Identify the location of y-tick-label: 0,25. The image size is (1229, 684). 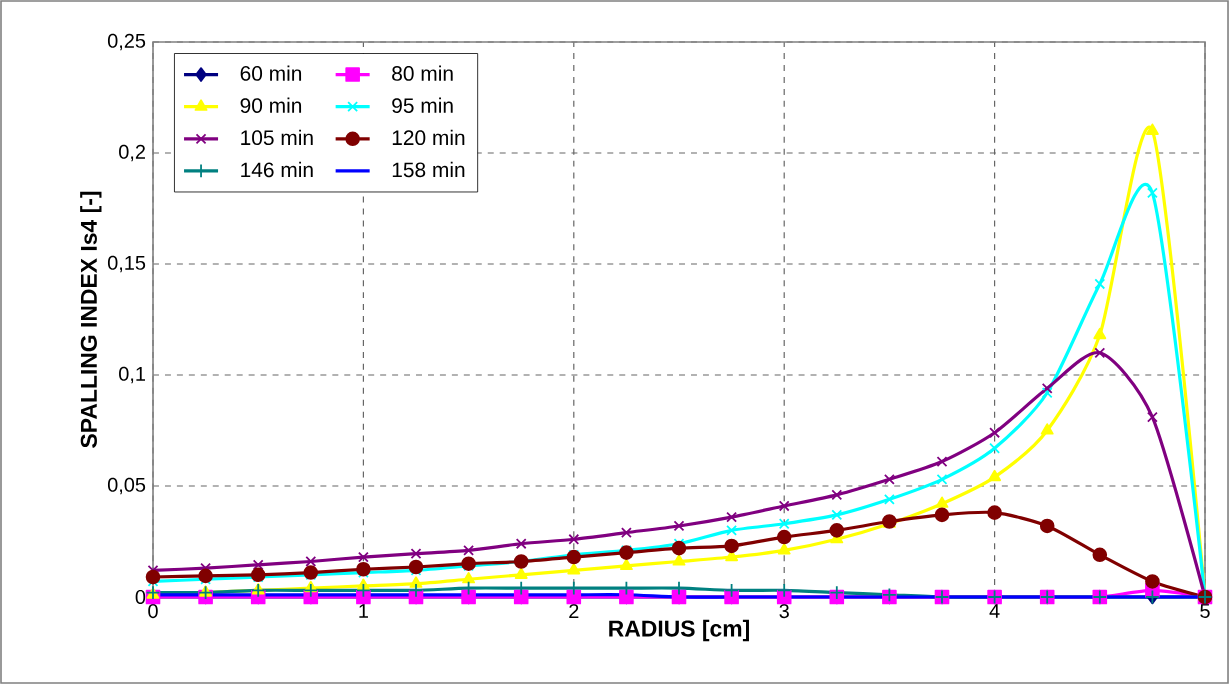
(126, 42).